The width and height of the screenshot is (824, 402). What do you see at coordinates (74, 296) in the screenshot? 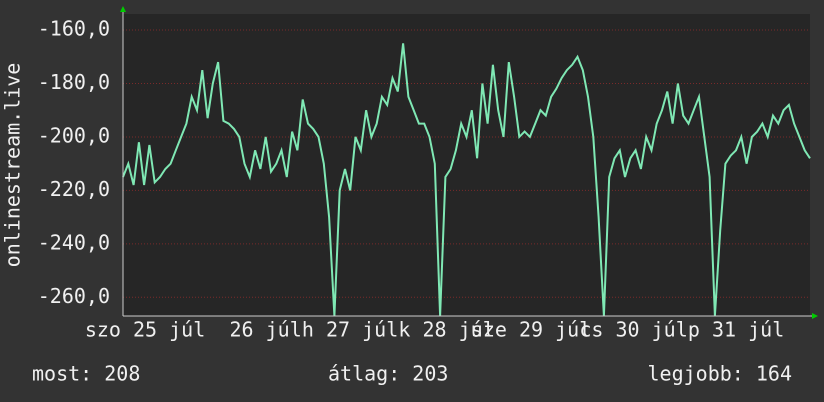
I see `y-tick-label: -260,0` at bounding box center [74, 296].